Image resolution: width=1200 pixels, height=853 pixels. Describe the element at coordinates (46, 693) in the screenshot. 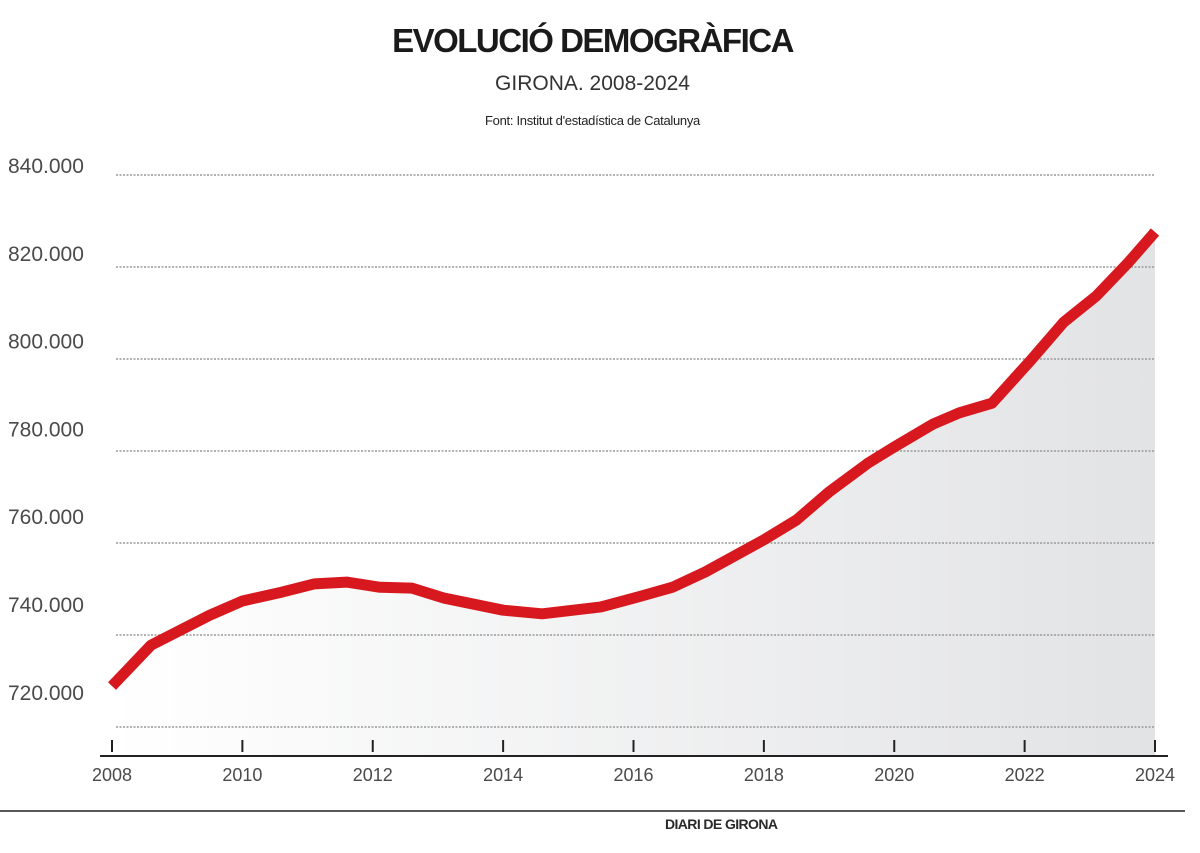

I see `y-tick-label: 720.000` at that location.